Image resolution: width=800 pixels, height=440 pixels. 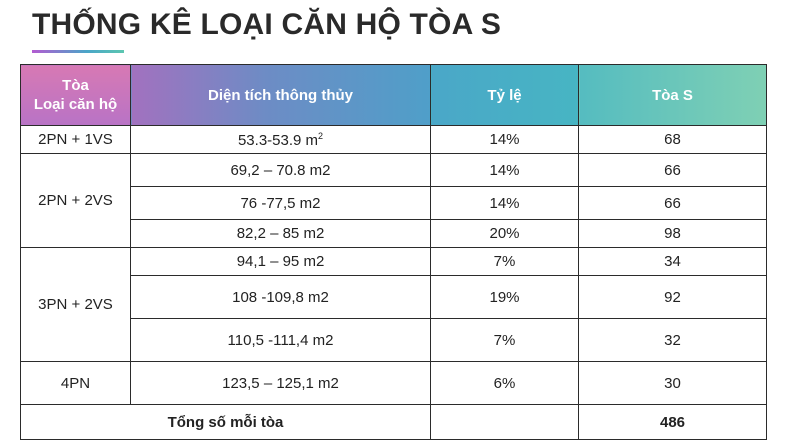 What do you see at coordinates (672, 297) in the screenshot?
I see `count-cell: 92` at bounding box center [672, 297].